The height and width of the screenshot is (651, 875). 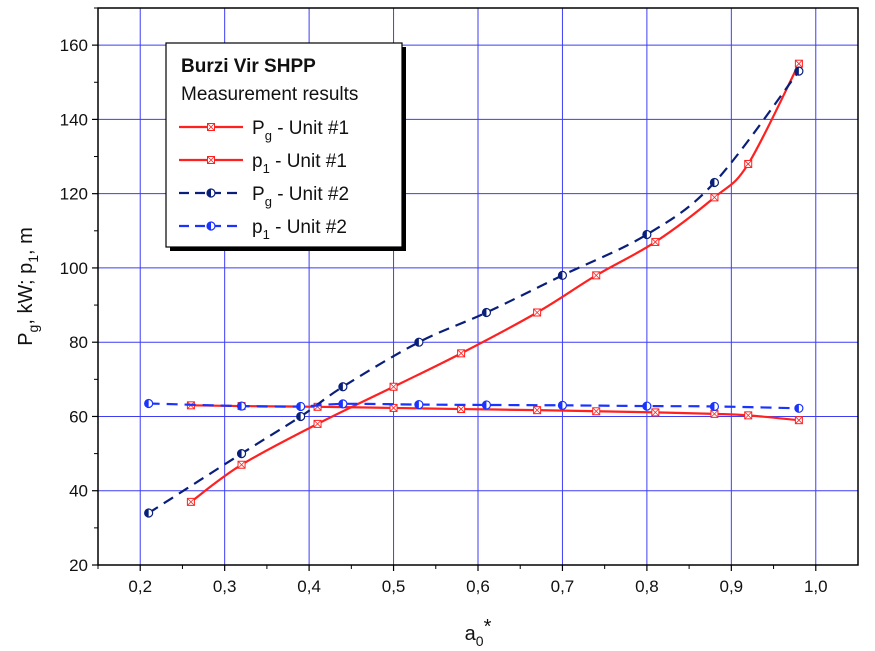 I want to click on legend-title: Burzi Vir SHPP, so click(x=248, y=66).